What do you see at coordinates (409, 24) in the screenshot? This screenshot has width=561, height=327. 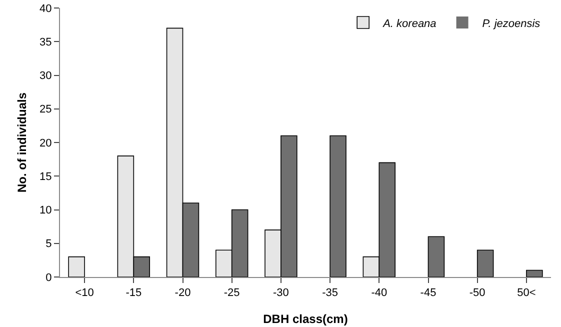 I see `legend-label: A. koreana` at bounding box center [409, 24].